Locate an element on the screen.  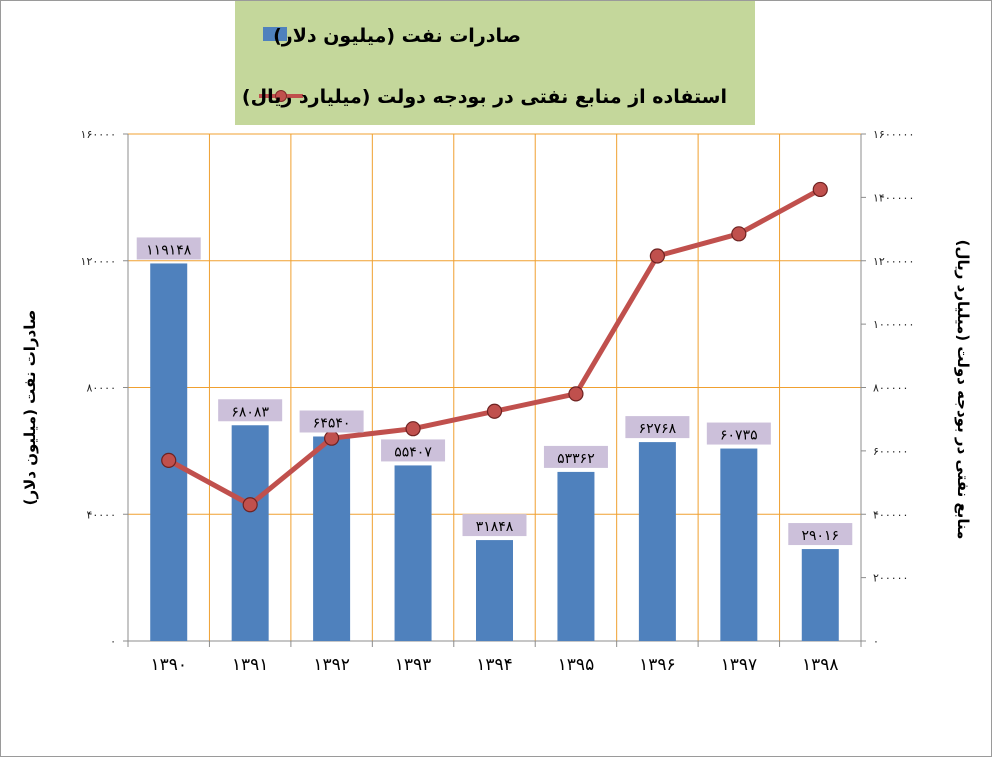
left-tick-label: ۱۲۰۰۰۰ is located at coordinates (98, 261).